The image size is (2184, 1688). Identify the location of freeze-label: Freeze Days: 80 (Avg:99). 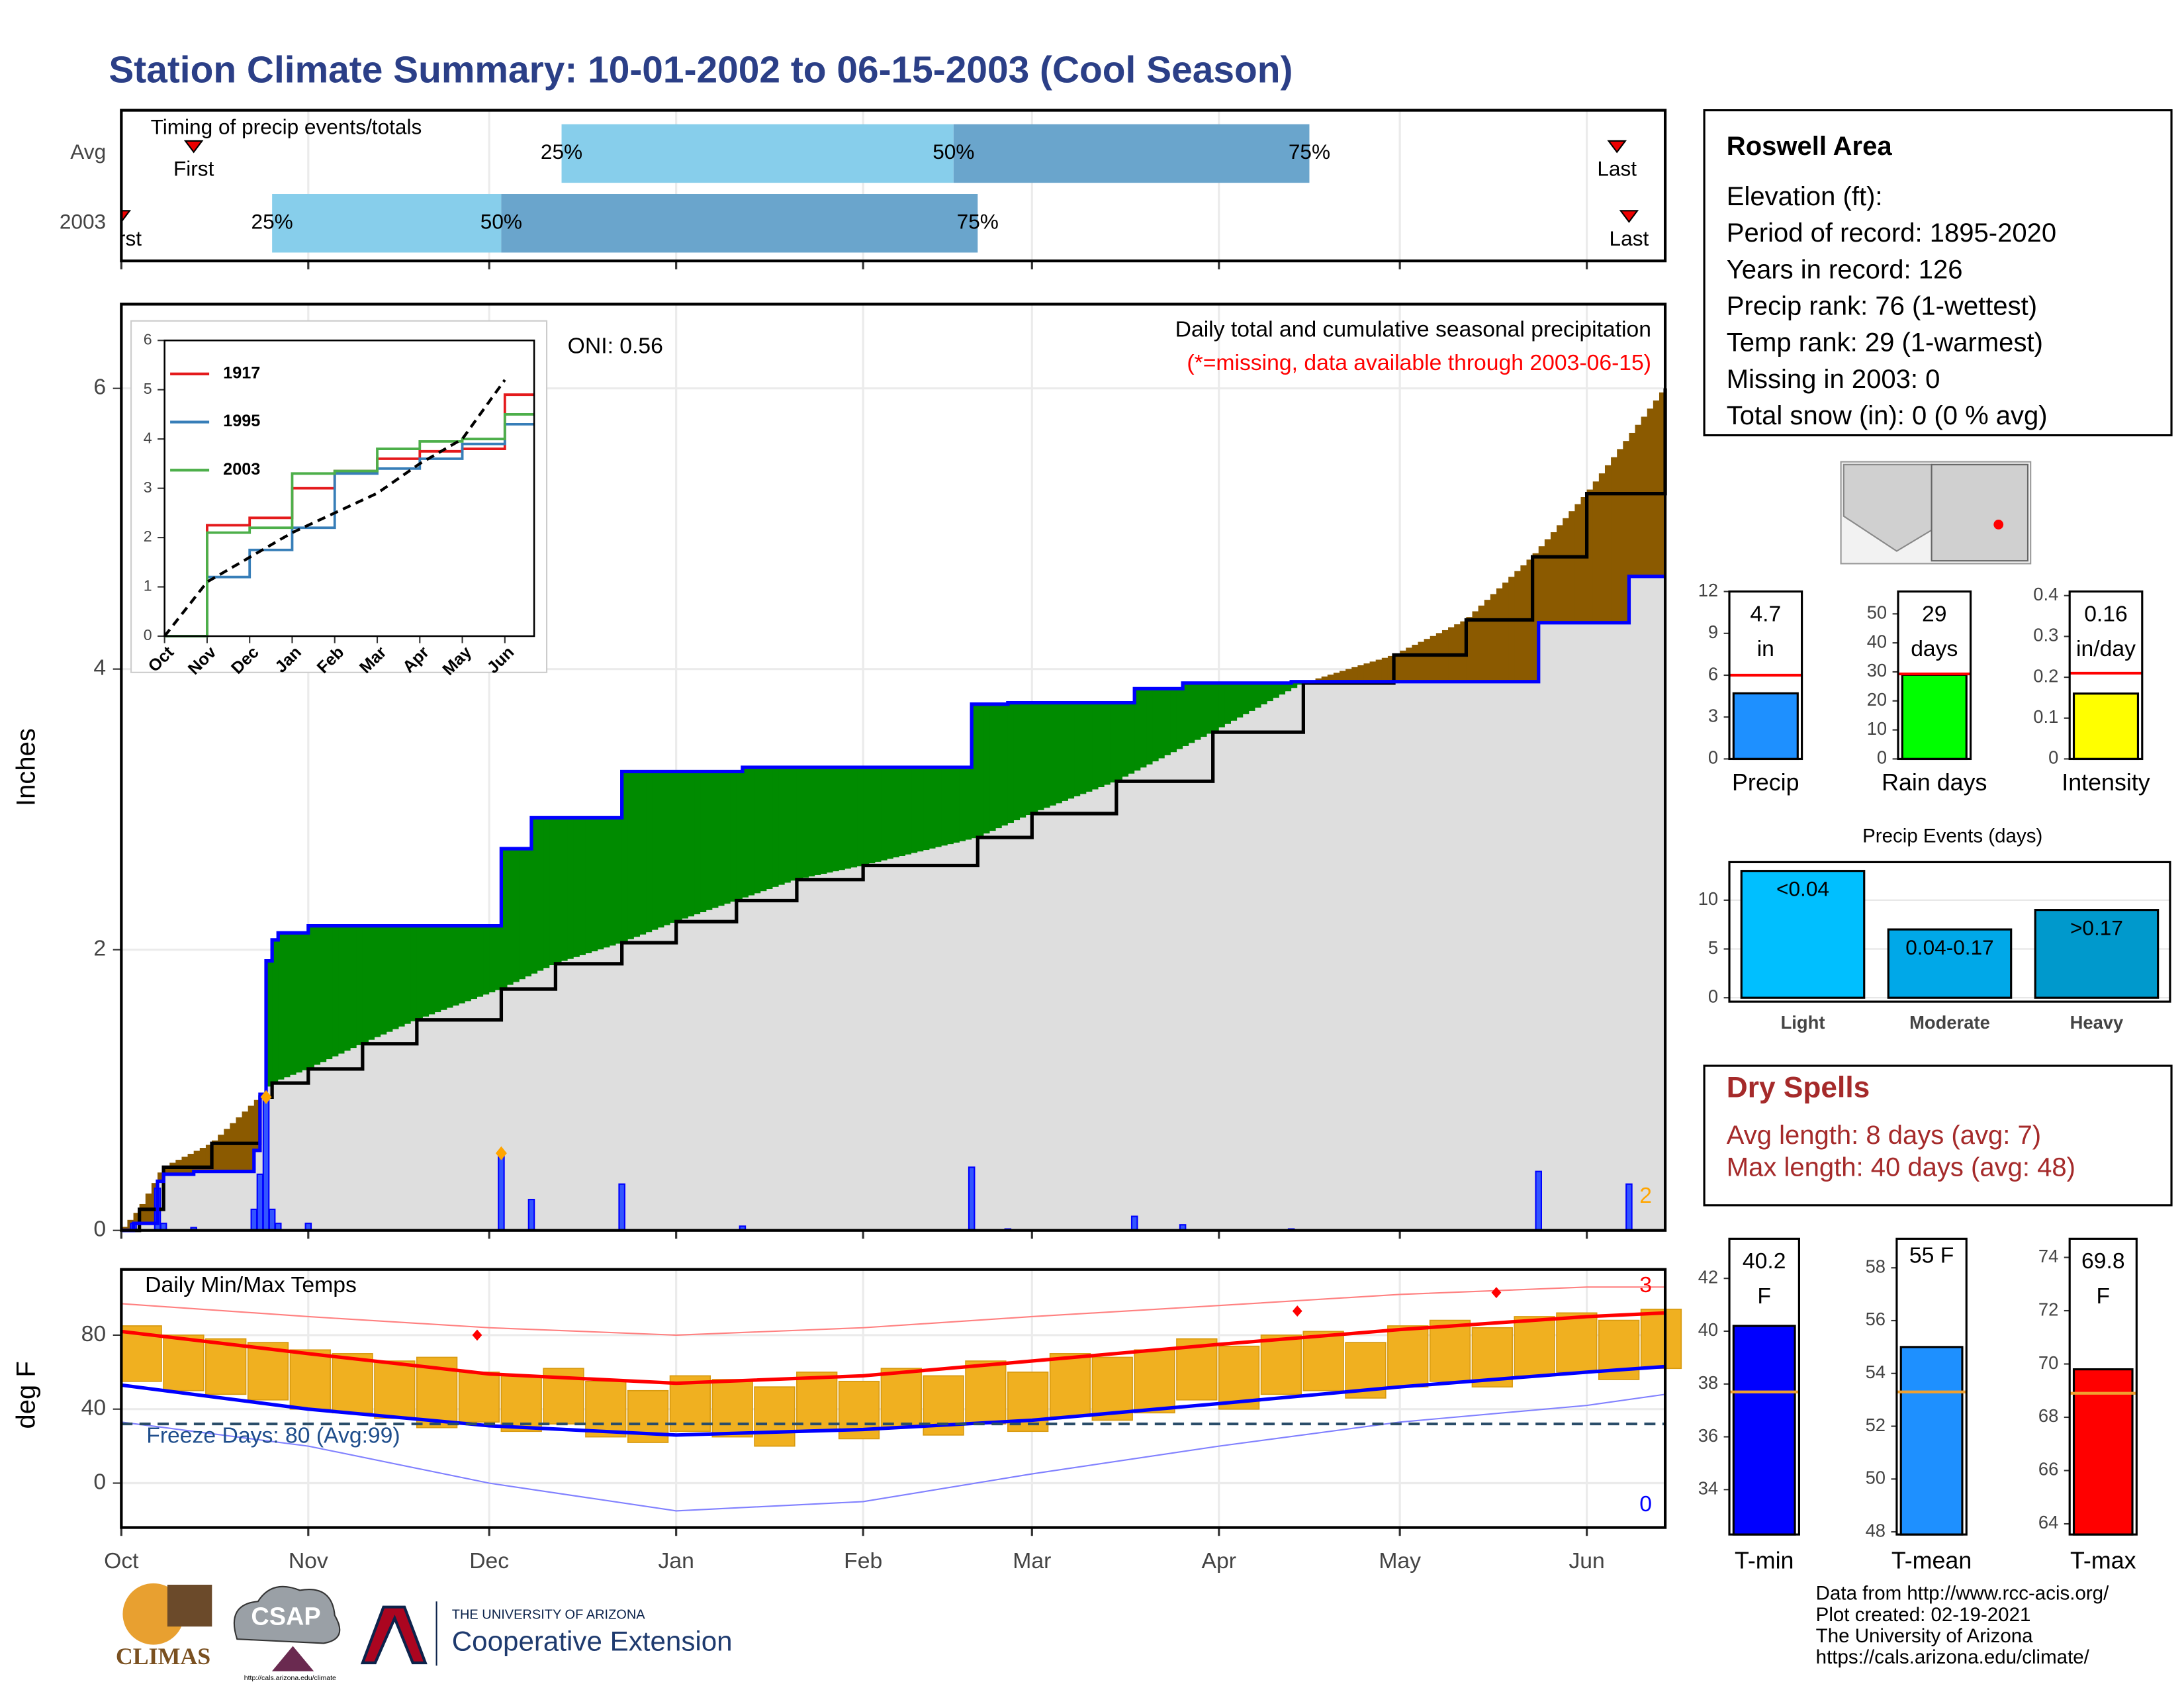
(273, 1435).